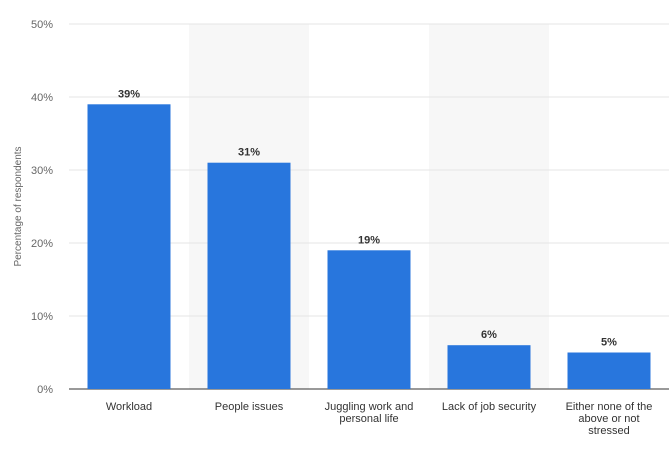  I want to click on y-tick-label-50%: 50%, so click(42, 25).